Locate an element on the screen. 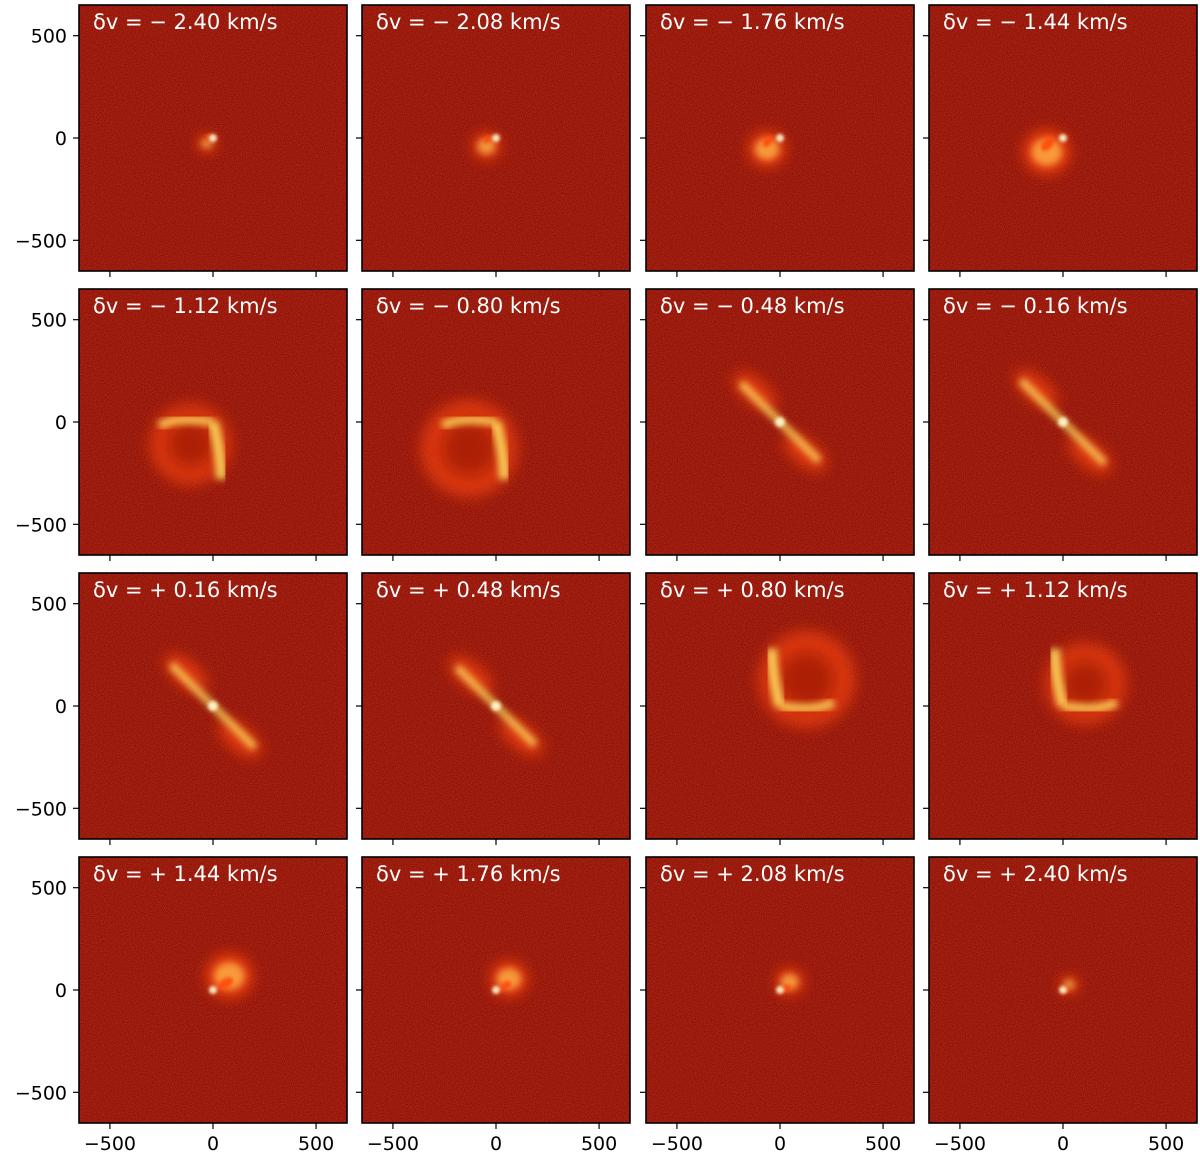 The image size is (1200, 1166). velocity-label: δv = − 0.48 km/s is located at coordinates (752, 306).